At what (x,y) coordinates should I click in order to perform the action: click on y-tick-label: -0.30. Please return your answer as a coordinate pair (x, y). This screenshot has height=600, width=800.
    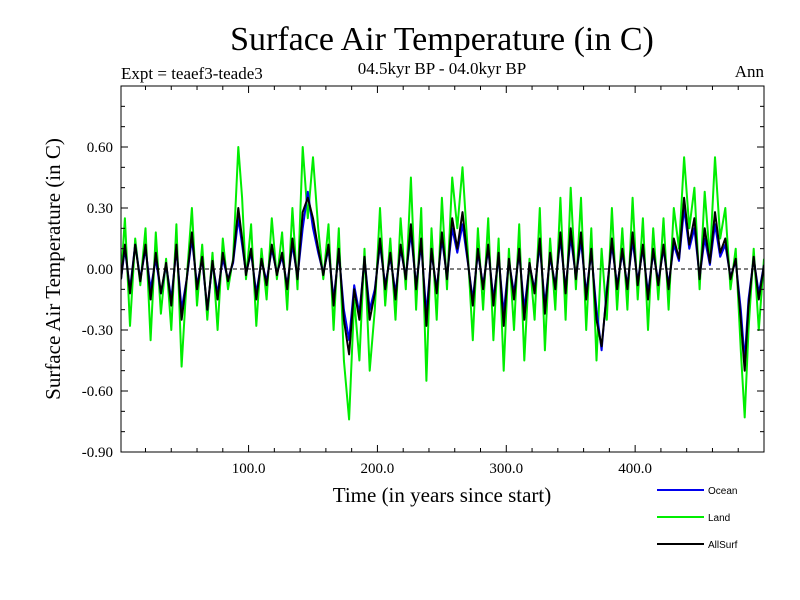
    Looking at the image, I should click on (97, 331).